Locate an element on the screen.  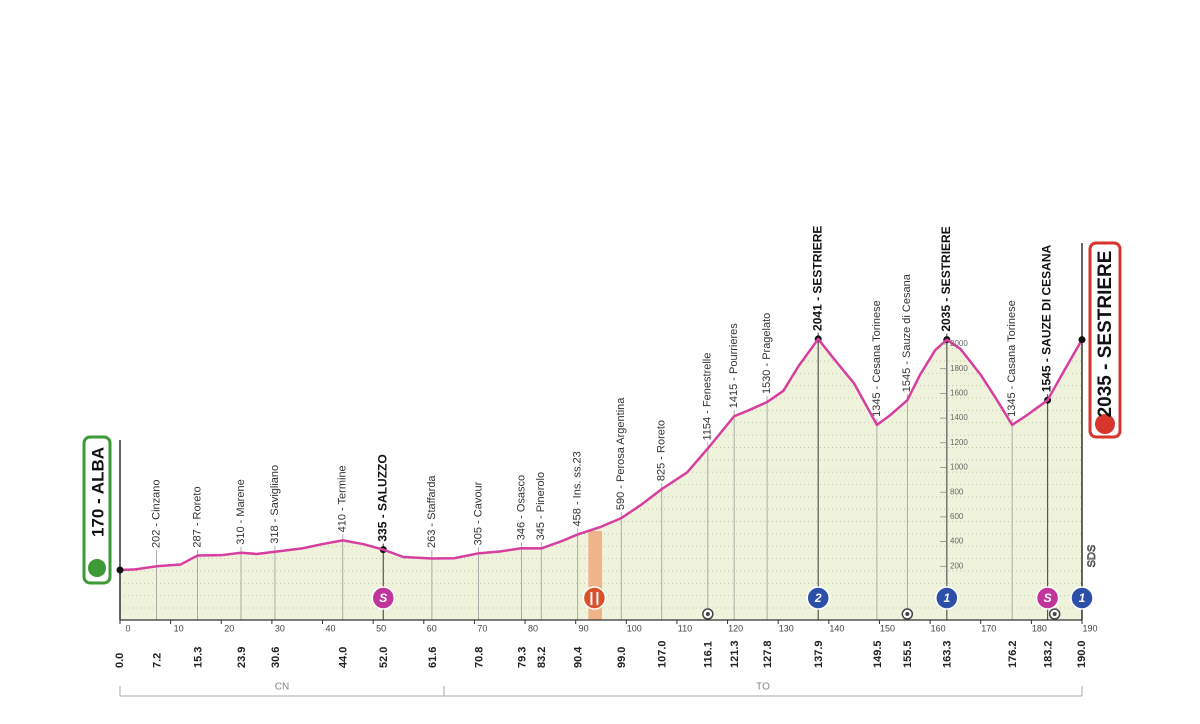
x-tick-label: 50 is located at coordinates (381, 628).